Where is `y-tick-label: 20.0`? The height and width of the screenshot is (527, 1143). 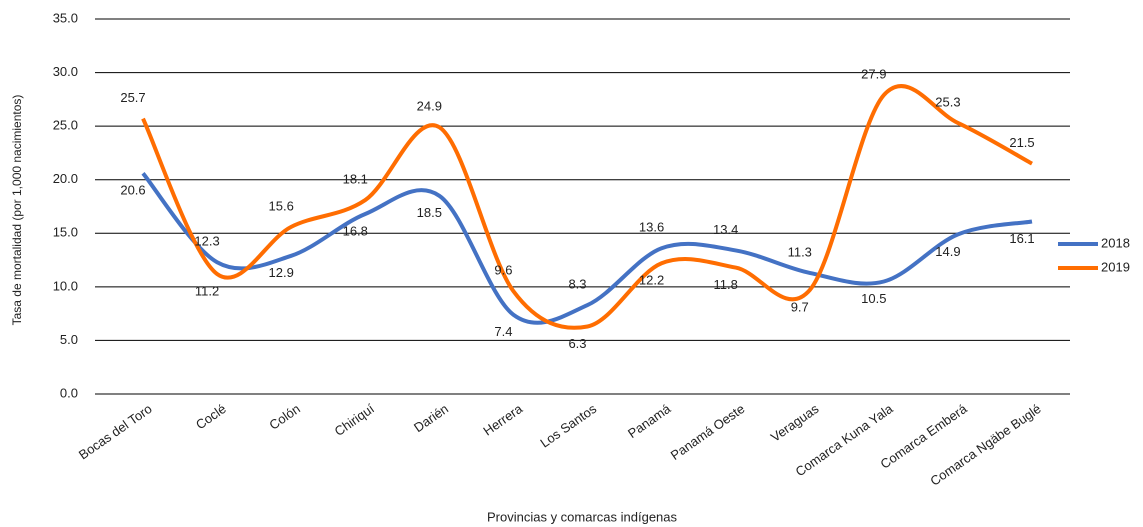 y-tick-label: 20.0 is located at coordinates (65, 178).